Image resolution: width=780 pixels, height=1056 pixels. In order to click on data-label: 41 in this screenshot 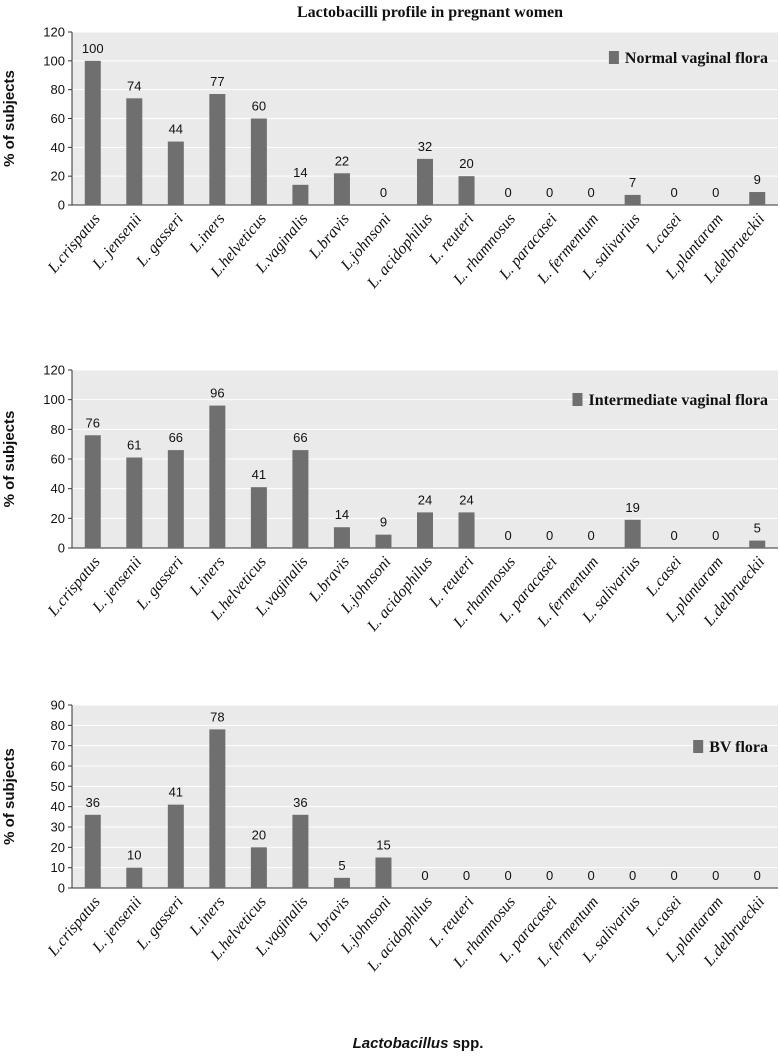, I will do `click(176, 792)`.